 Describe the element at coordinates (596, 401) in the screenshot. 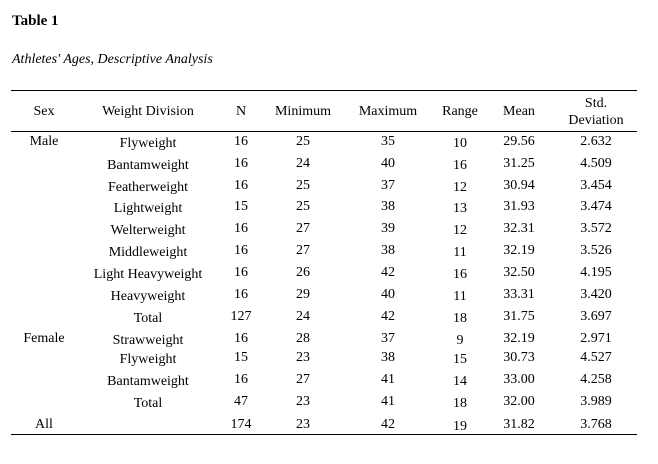

I see `cell-std-deviation: 3.989` at that location.